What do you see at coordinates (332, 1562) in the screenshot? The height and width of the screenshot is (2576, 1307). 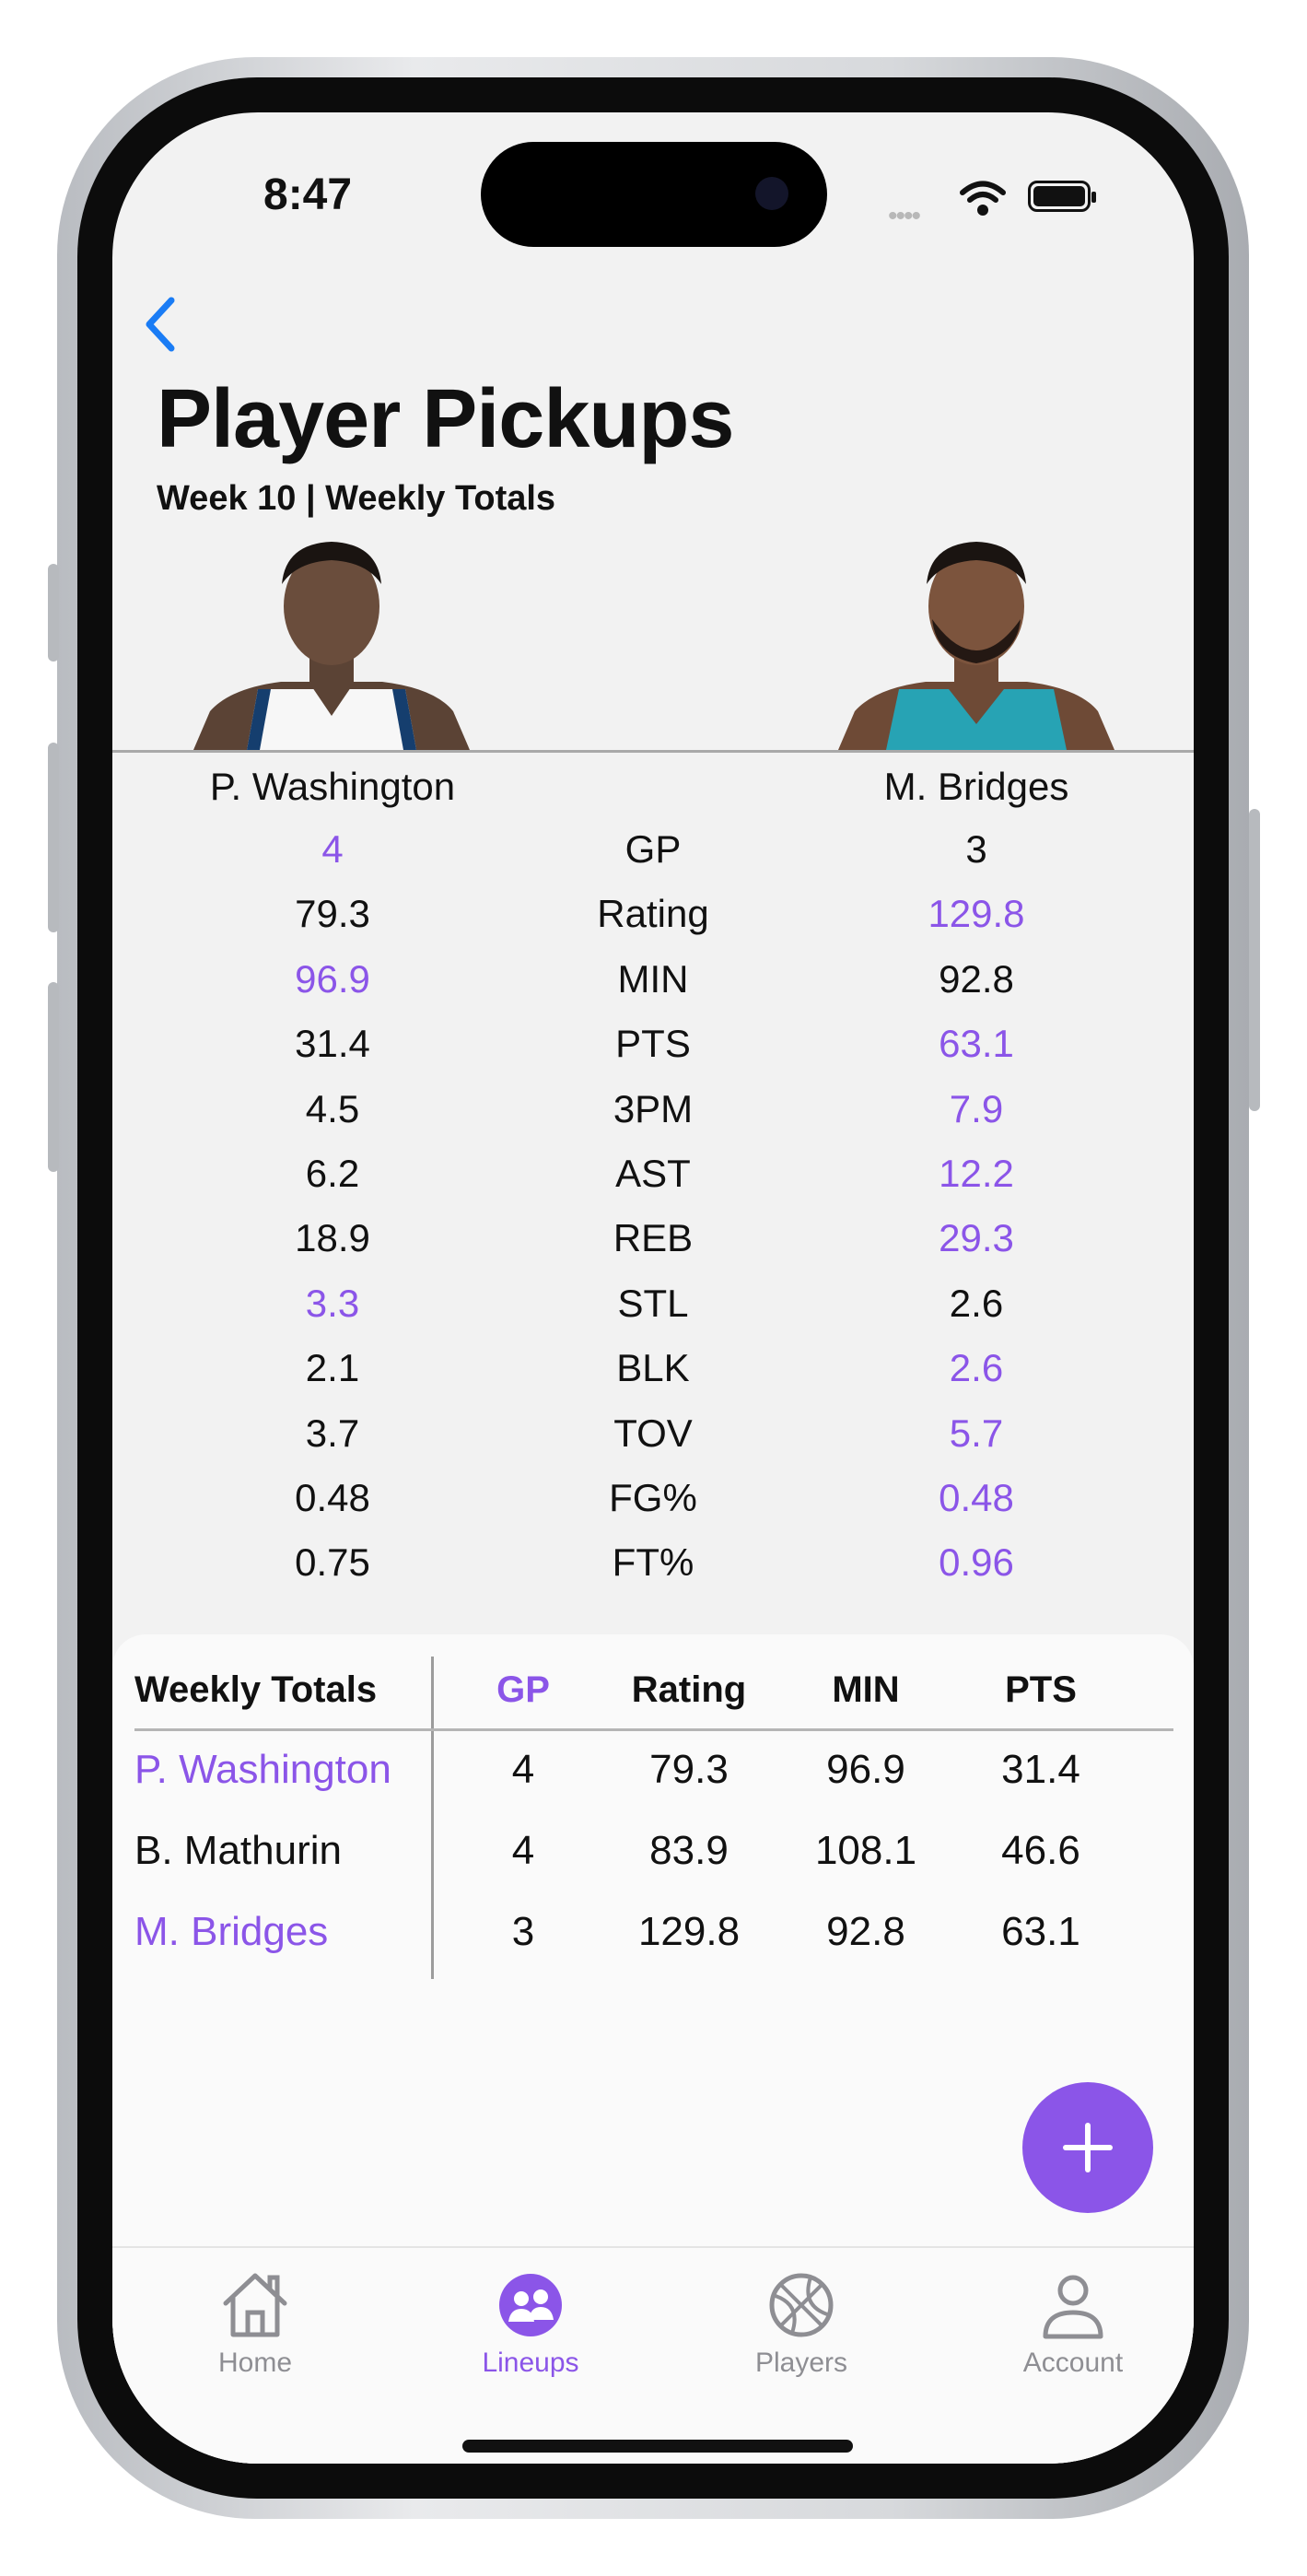 I see `stat-value-left: 0.75` at bounding box center [332, 1562].